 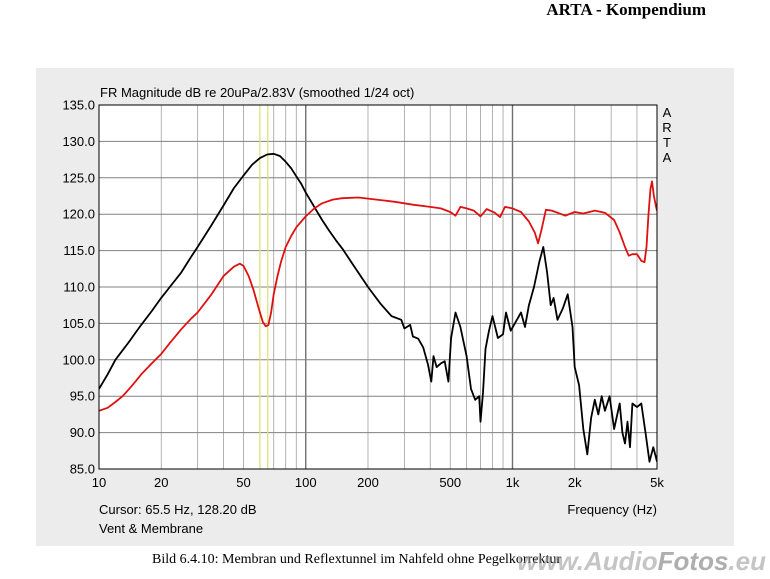 I want to click on y-tick-label: 105.0, so click(x=78, y=323).